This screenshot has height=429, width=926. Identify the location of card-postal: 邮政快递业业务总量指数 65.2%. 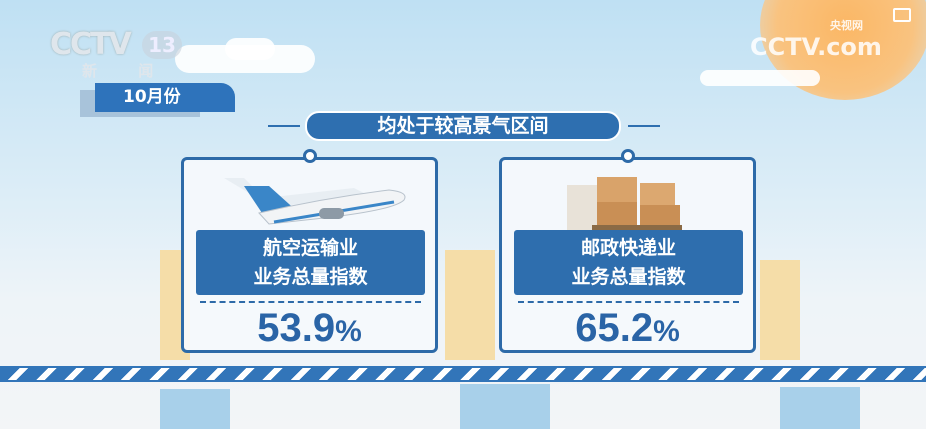
(627, 252).